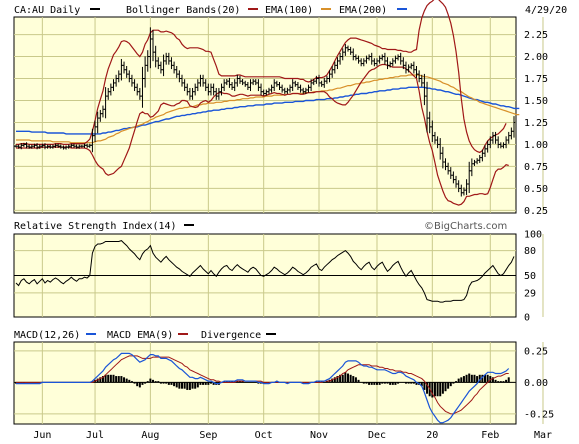  Describe the element at coordinates (536, 383) in the screenshot. I see `y-tick-label: 0.00` at that location.